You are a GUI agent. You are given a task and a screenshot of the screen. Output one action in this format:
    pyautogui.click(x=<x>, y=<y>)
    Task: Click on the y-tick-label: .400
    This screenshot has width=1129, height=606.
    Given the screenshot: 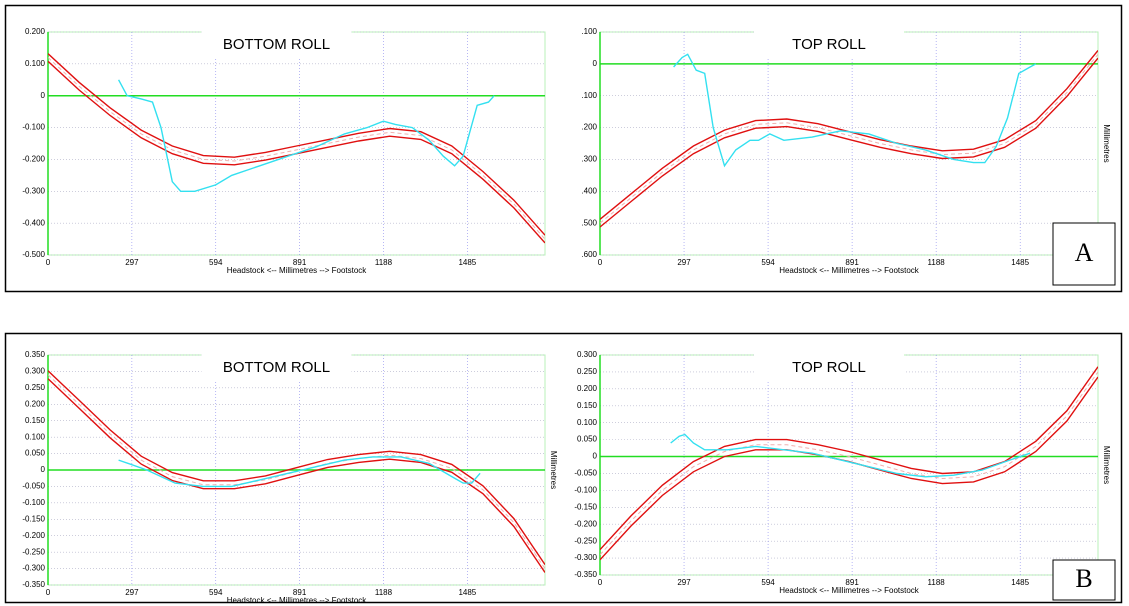 What is the action you would take?
    pyautogui.click(x=589, y=190)
    